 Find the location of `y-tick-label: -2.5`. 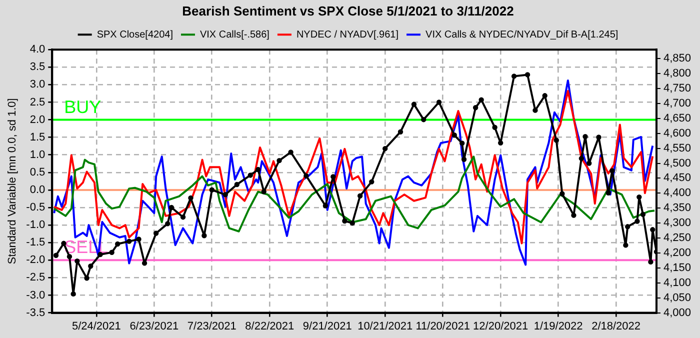

y-tick-label: -2.5 is located at coordinates (36, 278).